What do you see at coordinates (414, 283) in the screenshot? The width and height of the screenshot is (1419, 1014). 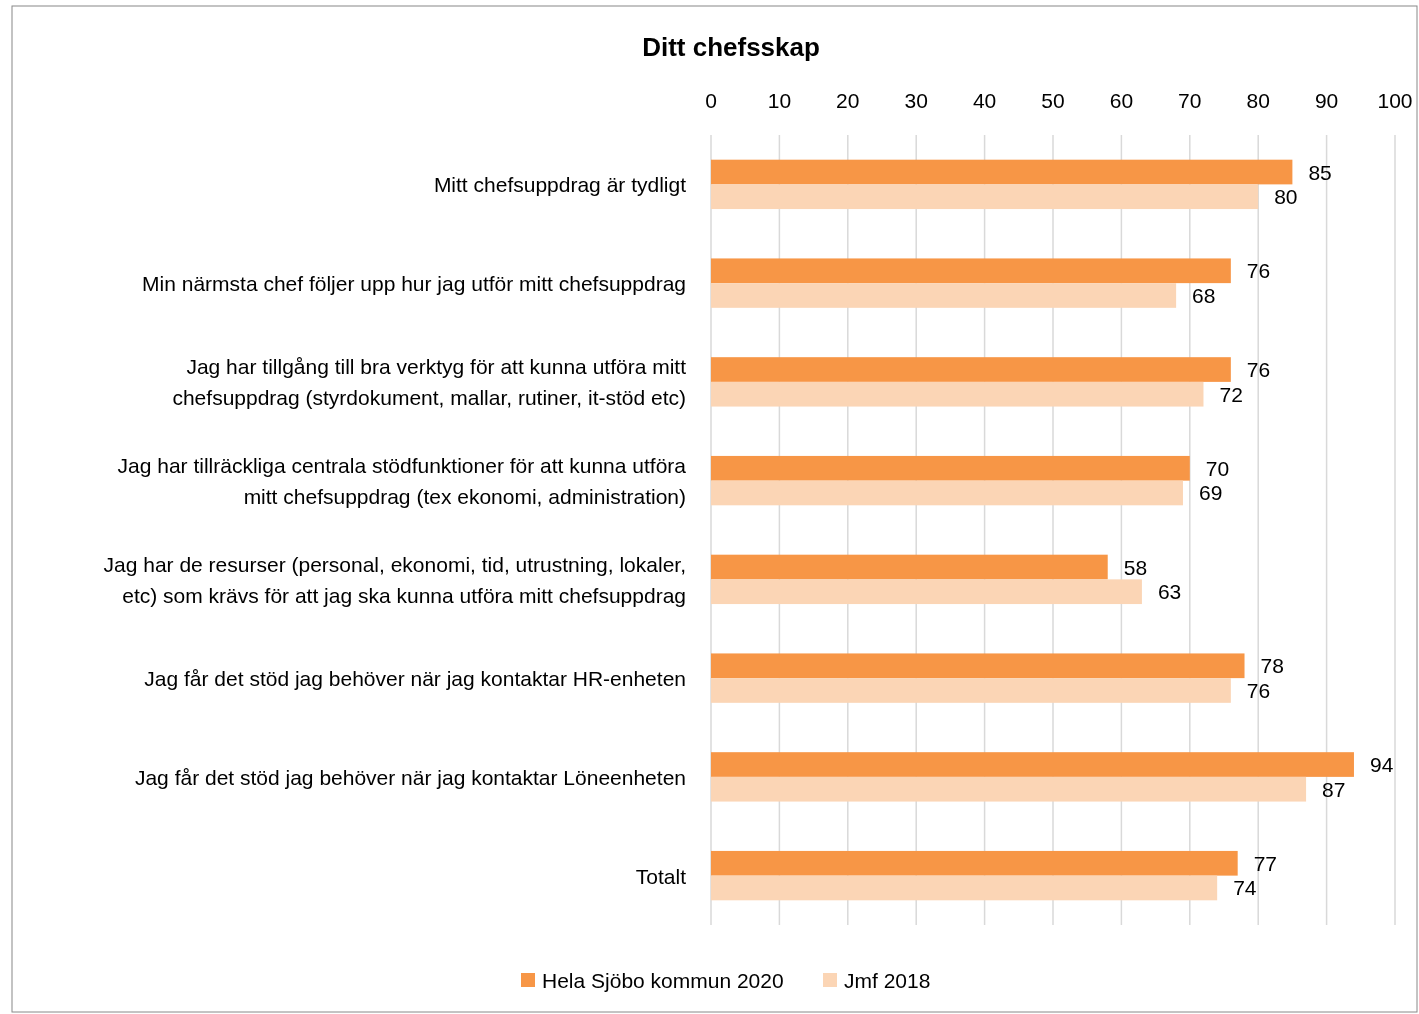 I see `y-tick-label: Min närmsta chef följer upp hur jag utför mitt chefsuppdrag` at bounding box center [414, 283].